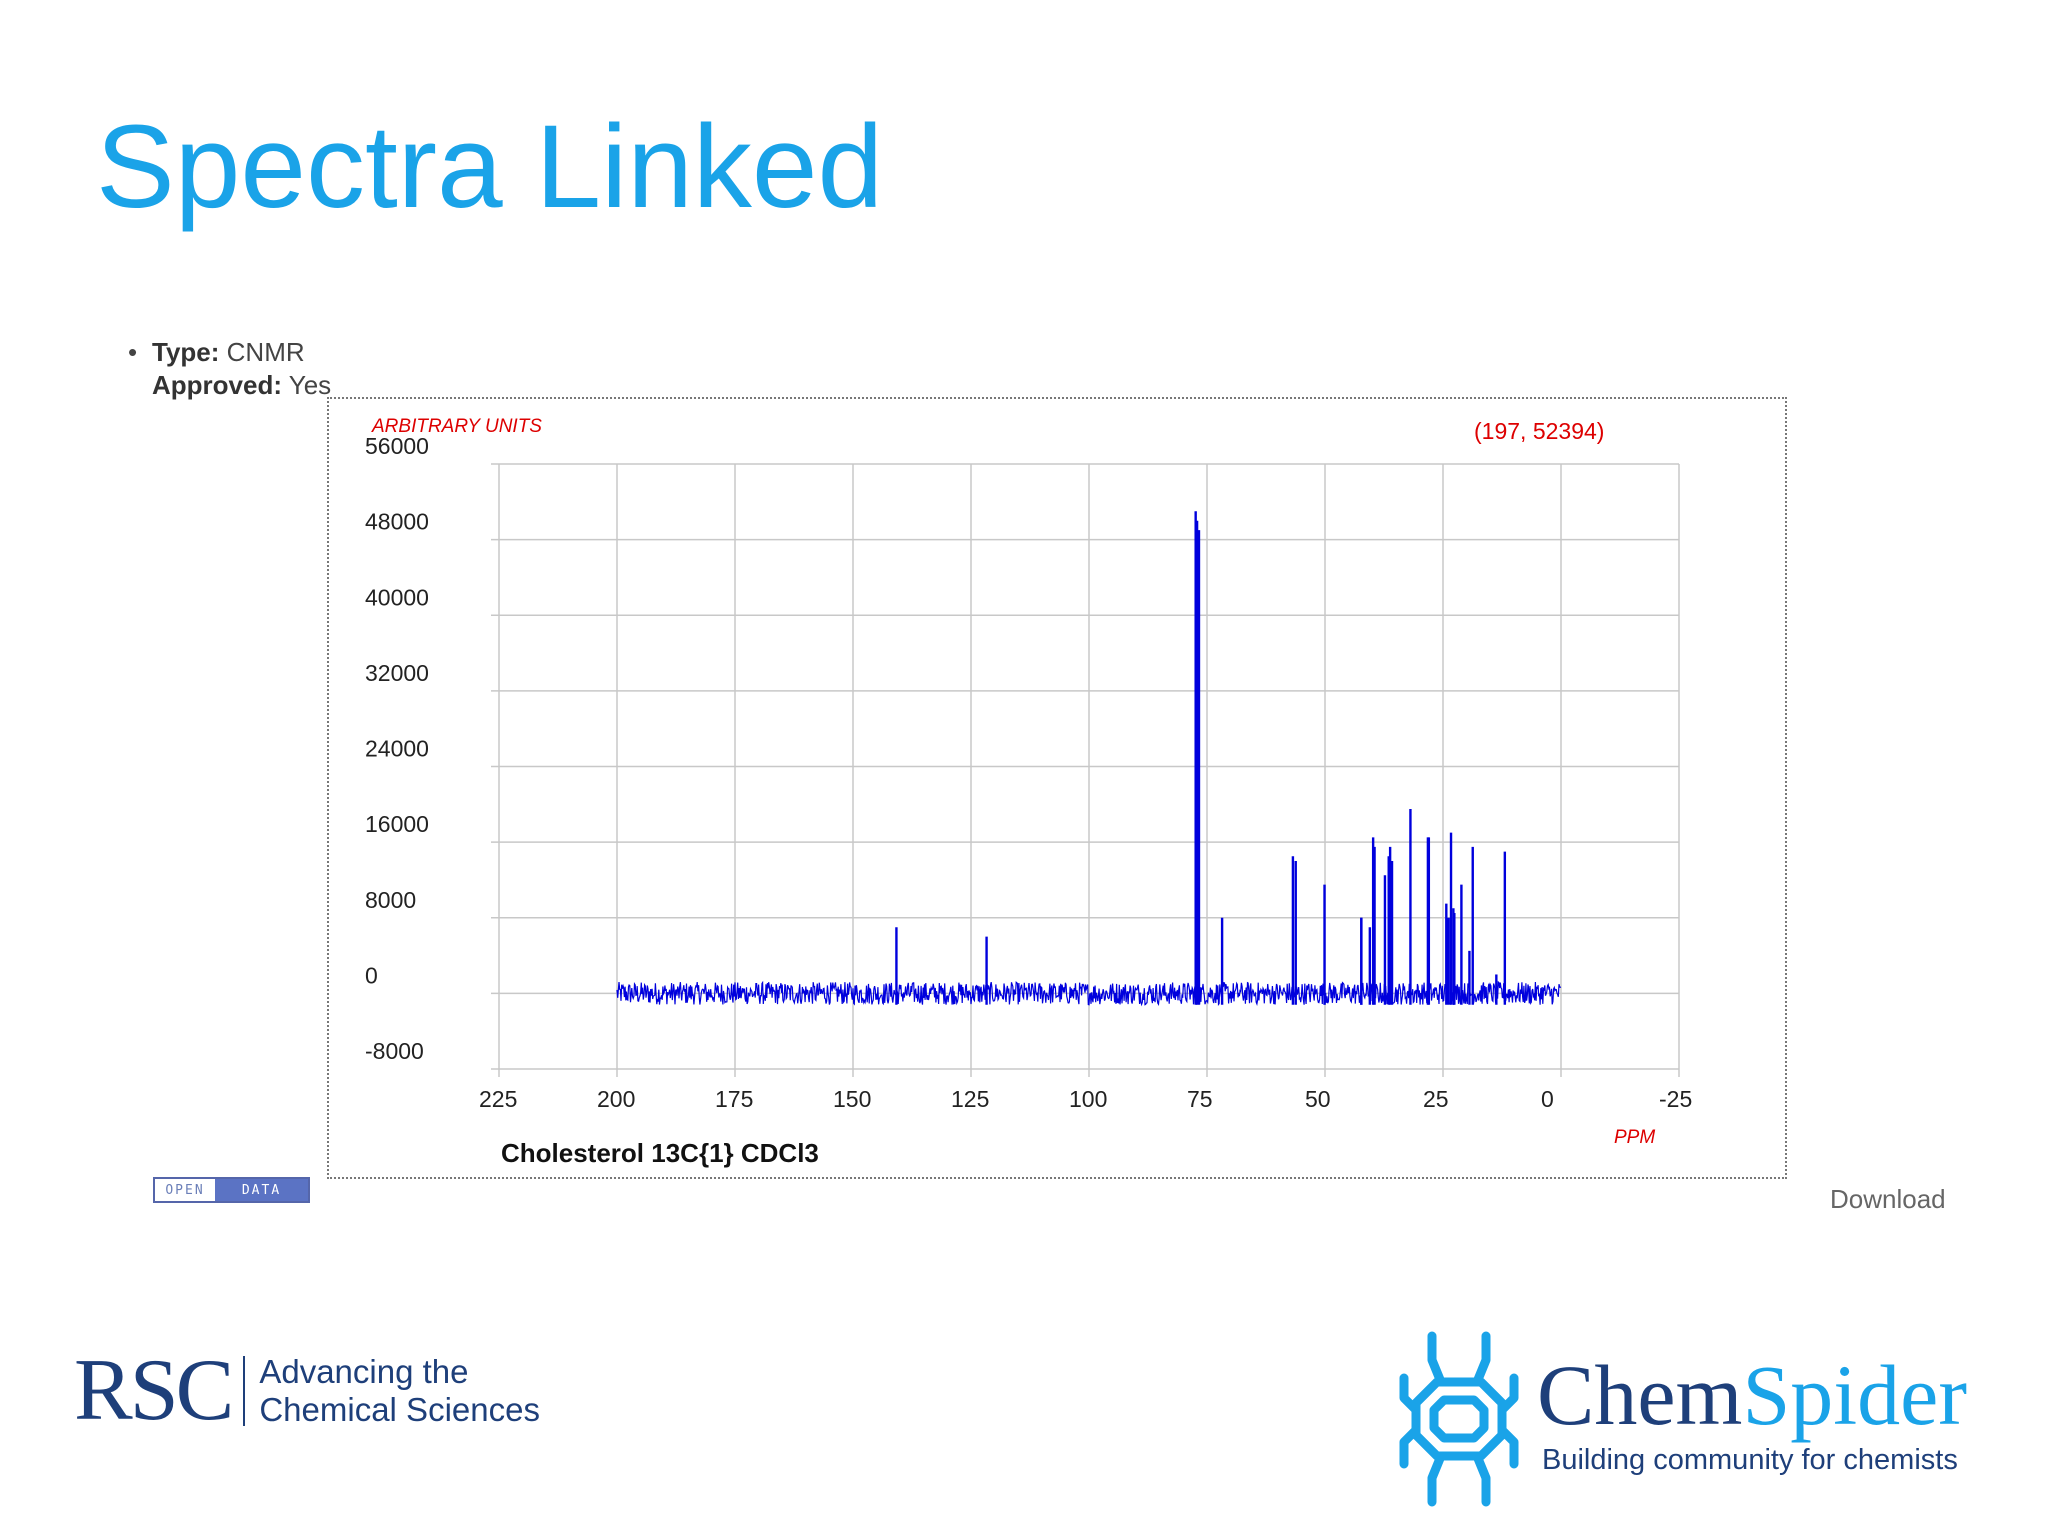 The height and width of the screenshot is (1536, 2048). I want to click on rsc-tagline-line1: Advancing the, so click(364, 1371).